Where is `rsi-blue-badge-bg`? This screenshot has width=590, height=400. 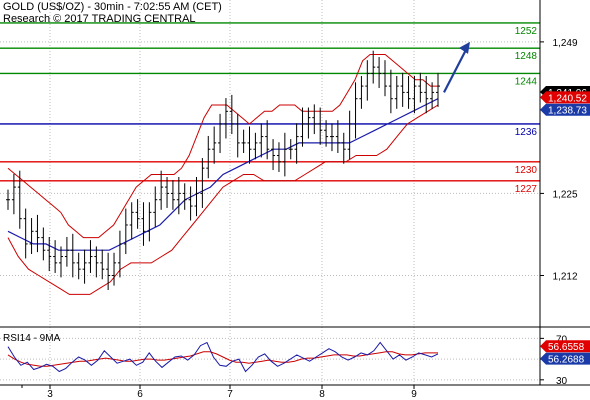
rsi-blue-badge-bg is located at coordinates (565, 358).